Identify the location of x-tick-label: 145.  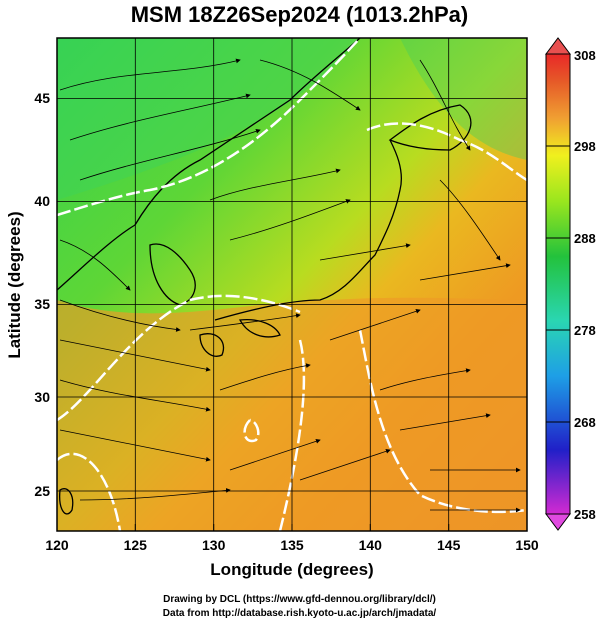
(449, 545).